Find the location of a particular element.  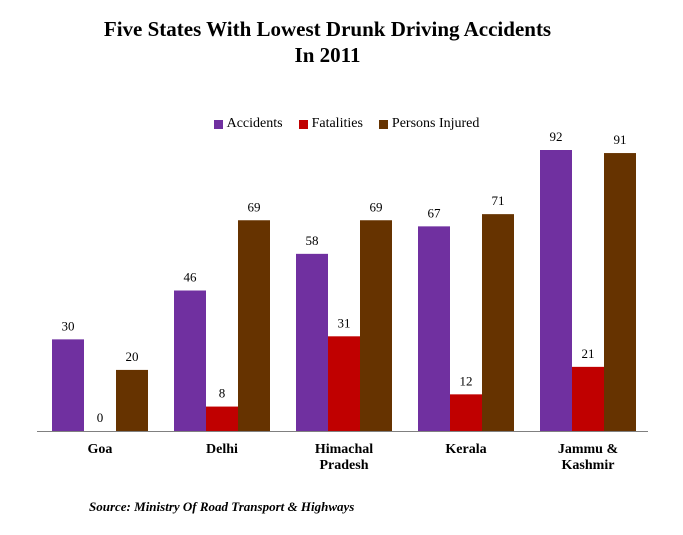

legend-swatch-fatalities is located at coordinates (303, 124).